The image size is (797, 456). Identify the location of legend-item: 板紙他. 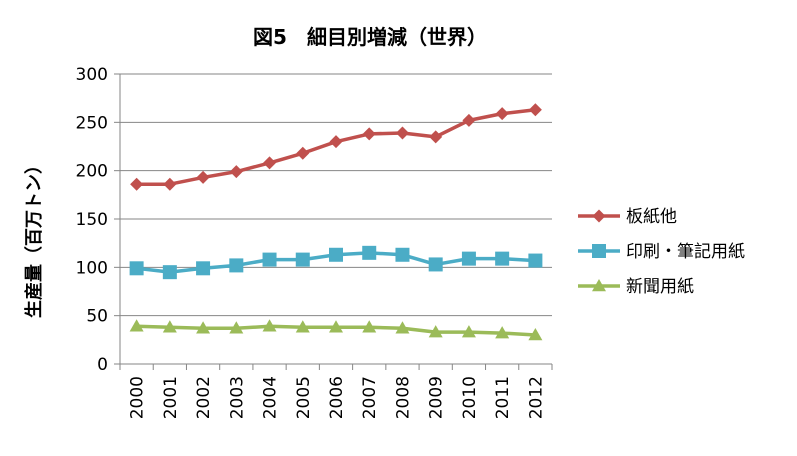
(627, 217).